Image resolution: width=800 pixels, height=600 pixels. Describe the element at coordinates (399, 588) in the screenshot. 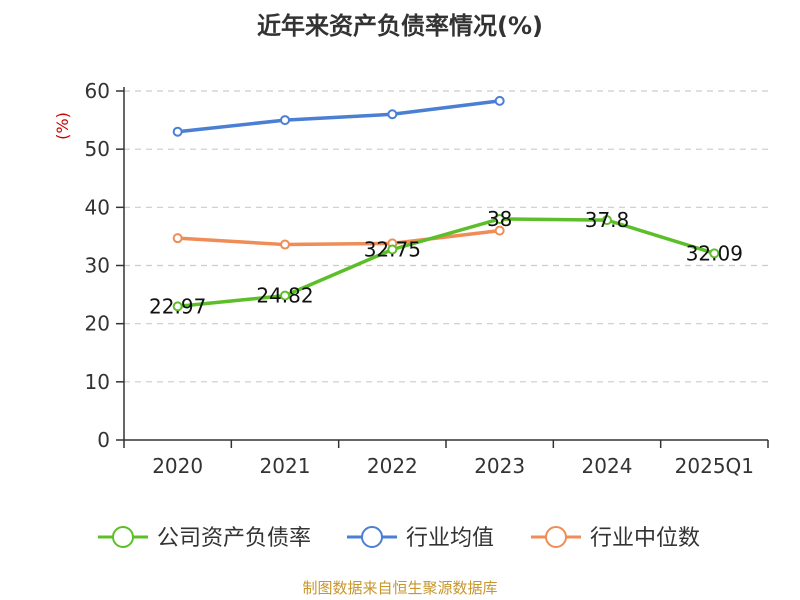

I see `source-note: 制图数据来自恒生聚源数据库` at that location.